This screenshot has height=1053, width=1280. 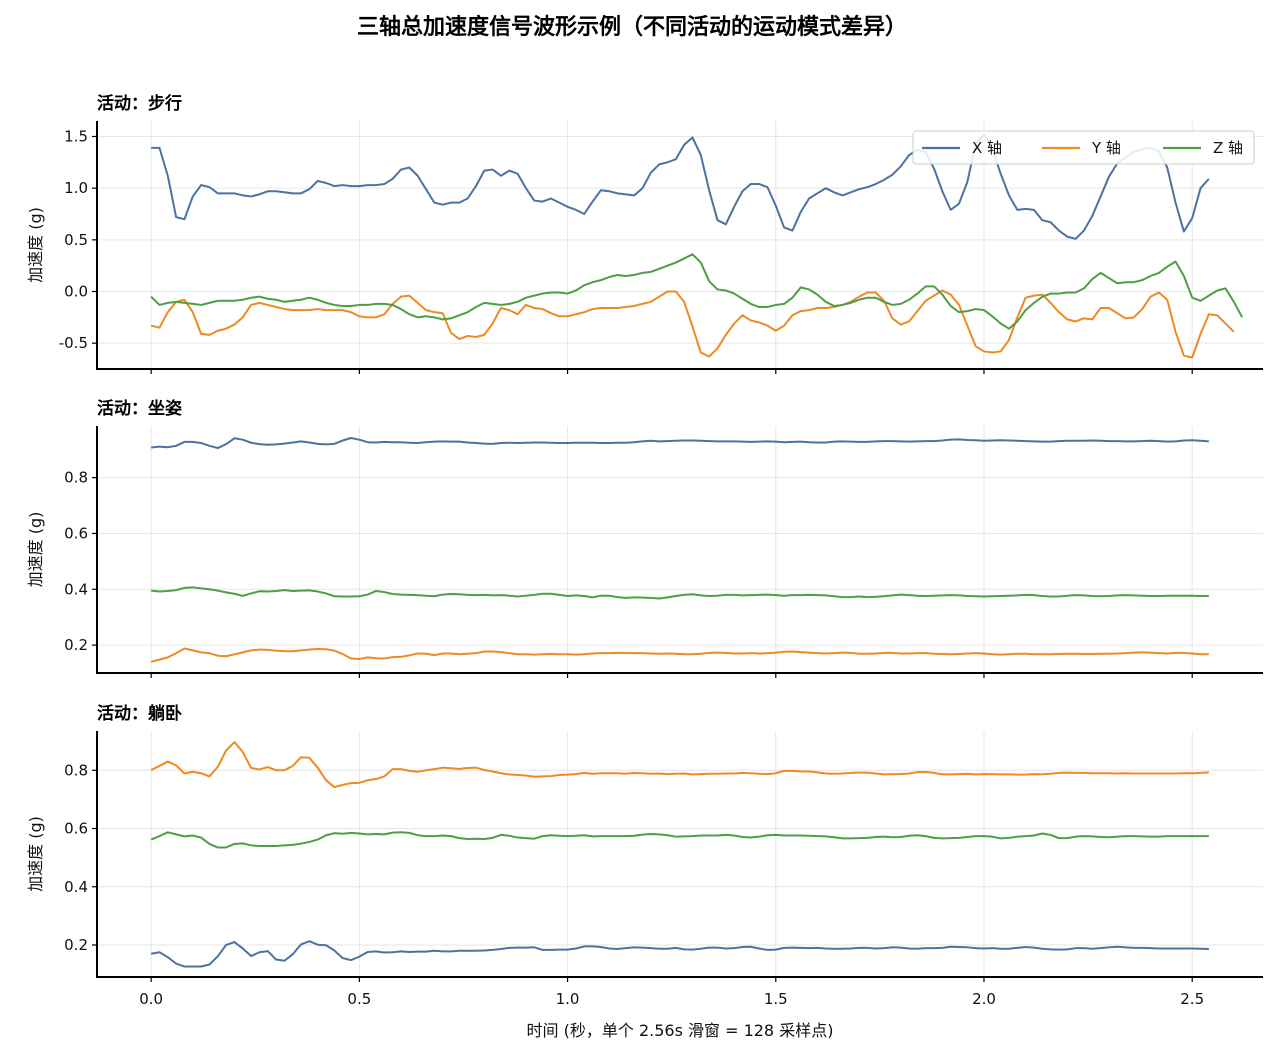 What do you see at coordinates (76, 137) in the screenshot?
I see `y-tick-label: 1.5` at bounding box center [76, 137].